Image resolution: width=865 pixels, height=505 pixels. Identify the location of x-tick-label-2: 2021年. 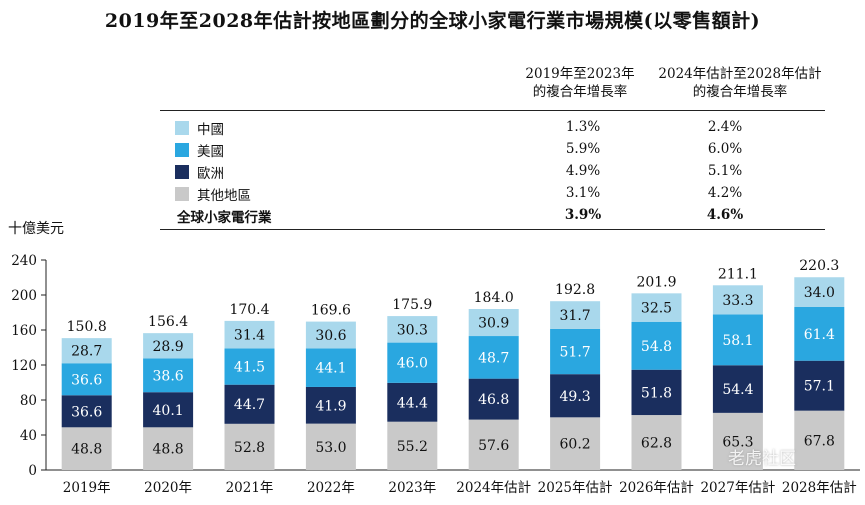
(250, 488).